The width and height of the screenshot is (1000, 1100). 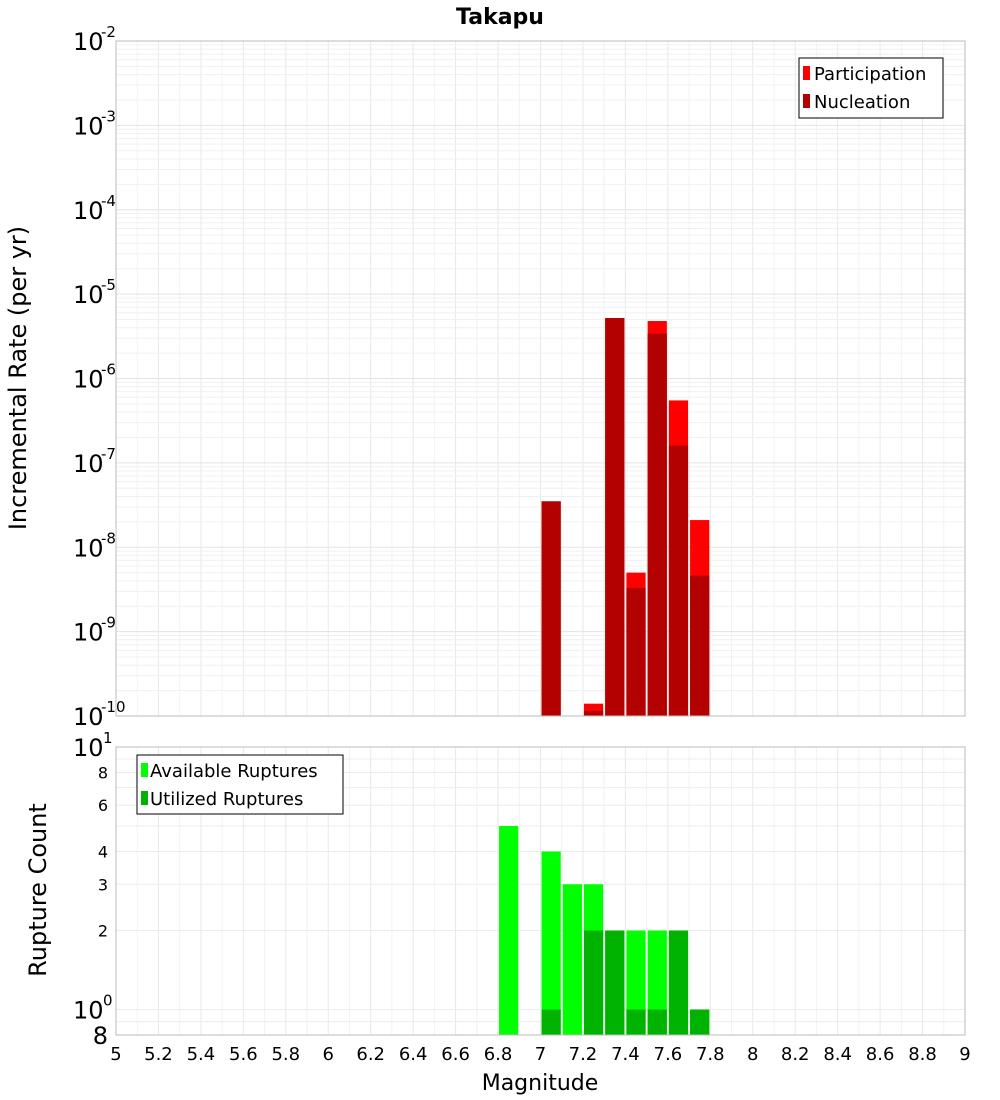 What do you see at coordinates (108, 201) in the screenshot?
I see `rate-y-tick-exp: -4` at bounding box center [108, 201].